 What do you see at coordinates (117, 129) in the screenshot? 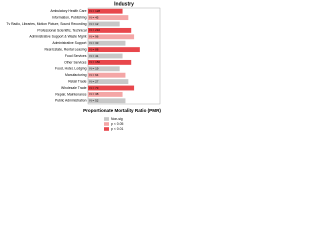
I see `legend-label: p < 0.01` at bounding box center [117, 129].